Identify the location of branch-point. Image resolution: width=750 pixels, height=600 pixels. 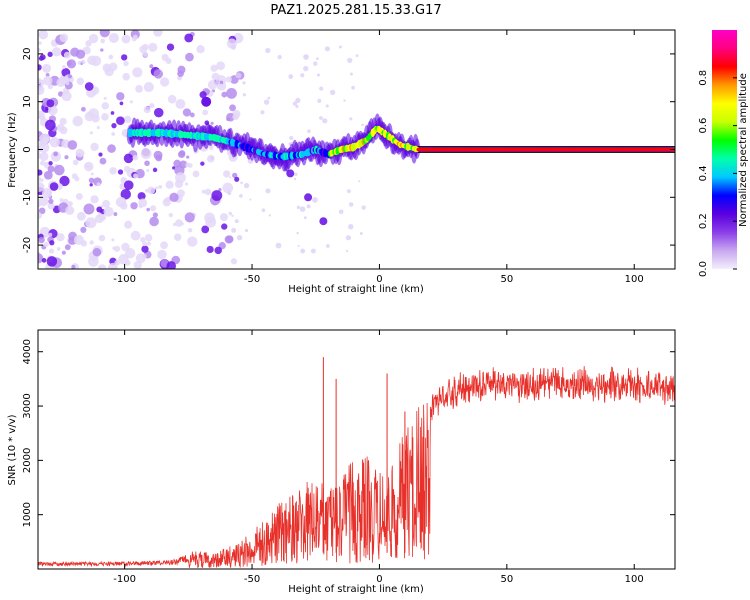
(206, 101).